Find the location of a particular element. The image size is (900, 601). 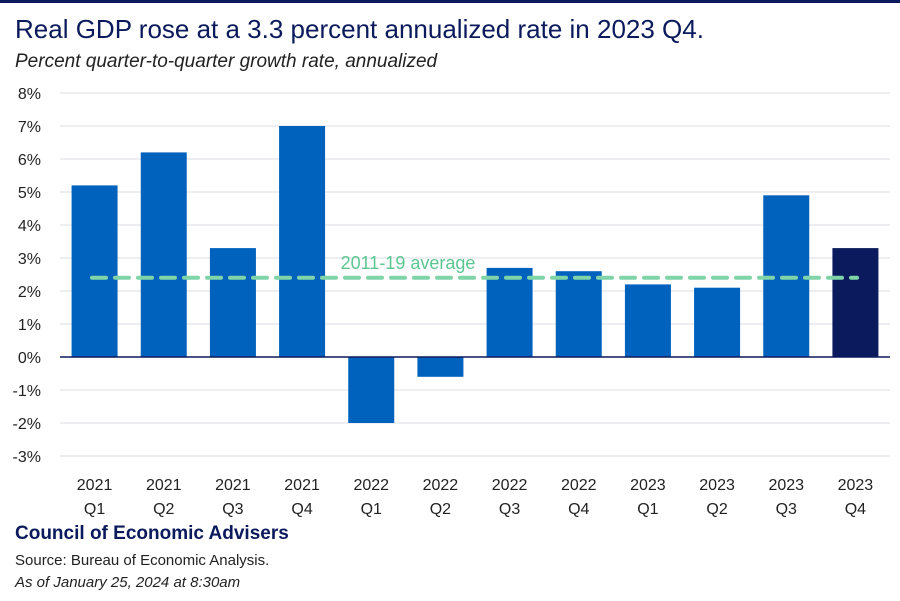

y-tick-label: 0% is located at coordinates (29, 358).